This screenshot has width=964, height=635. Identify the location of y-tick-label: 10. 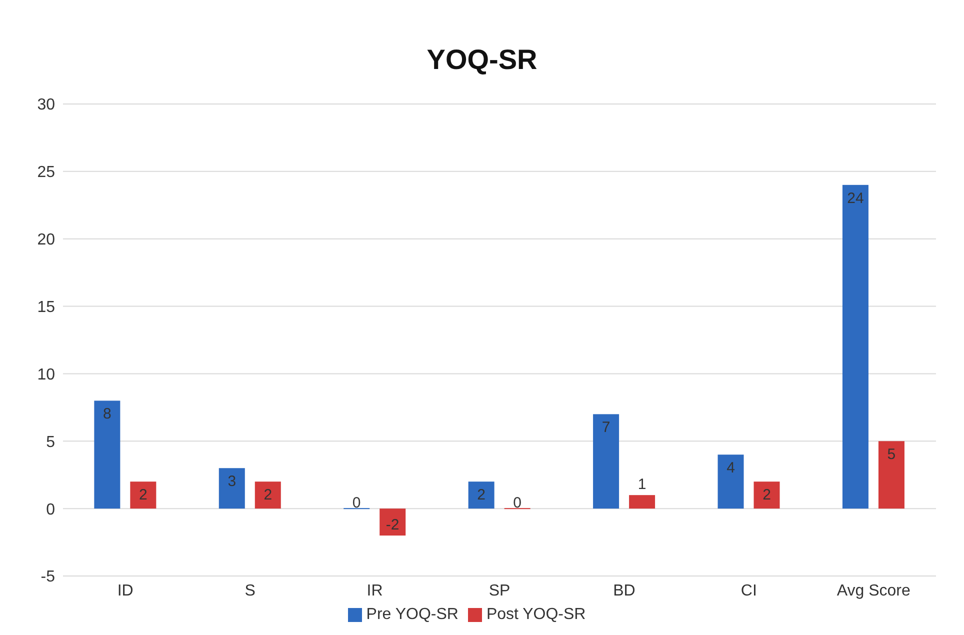
(46, 375).